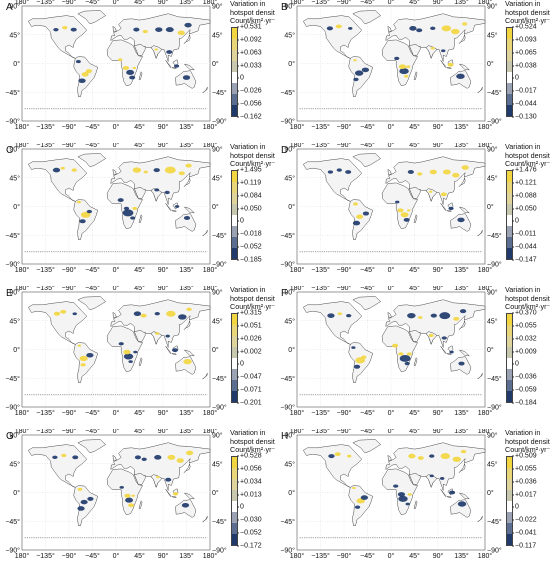  I want to click on colorbar-tick-label: +0.050, so click(249, 209).